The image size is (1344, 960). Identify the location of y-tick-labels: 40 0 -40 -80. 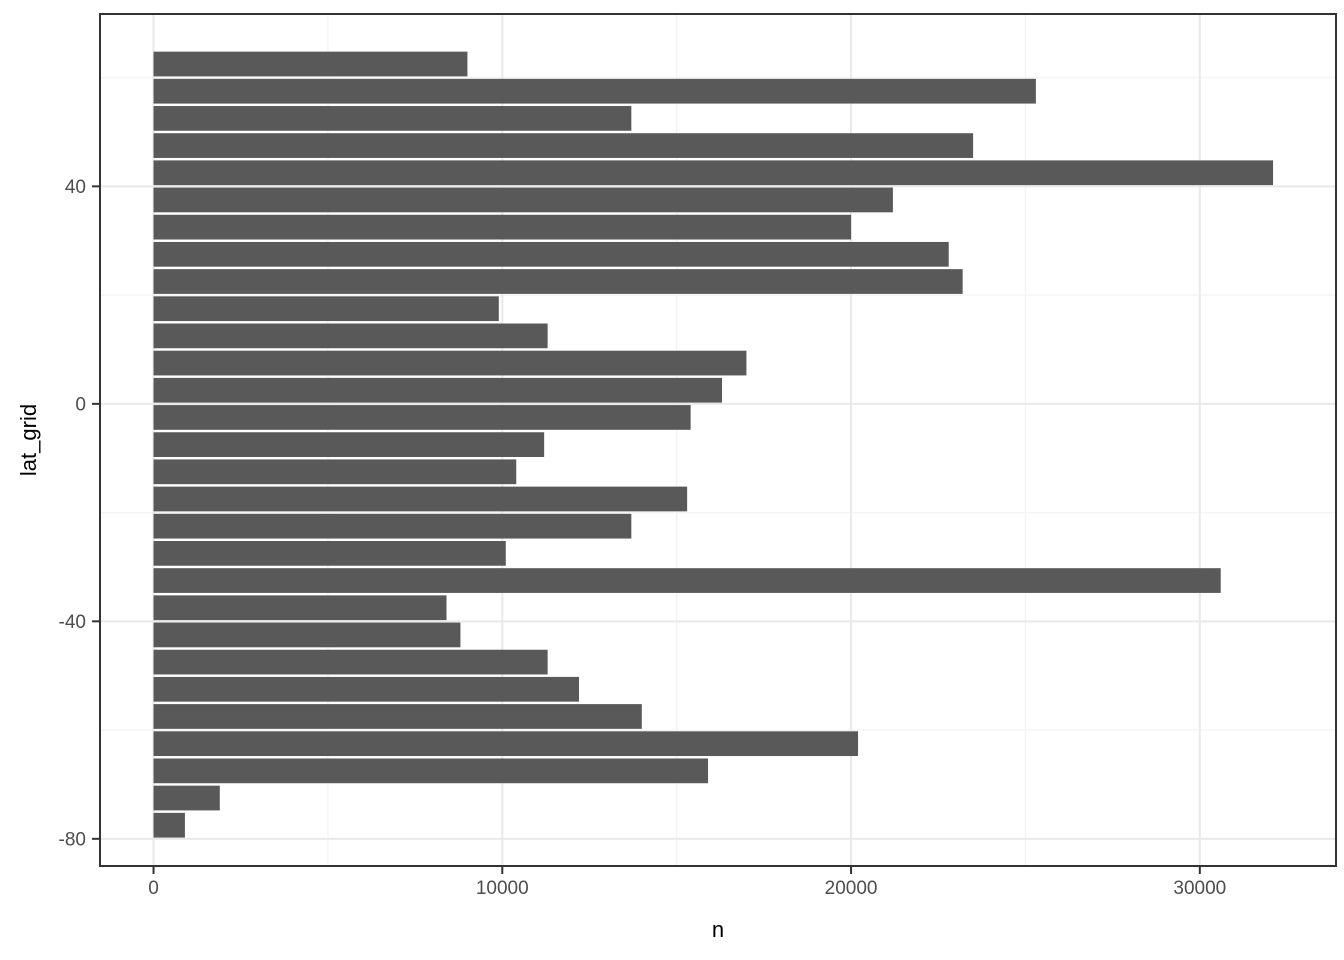
(72, 513).